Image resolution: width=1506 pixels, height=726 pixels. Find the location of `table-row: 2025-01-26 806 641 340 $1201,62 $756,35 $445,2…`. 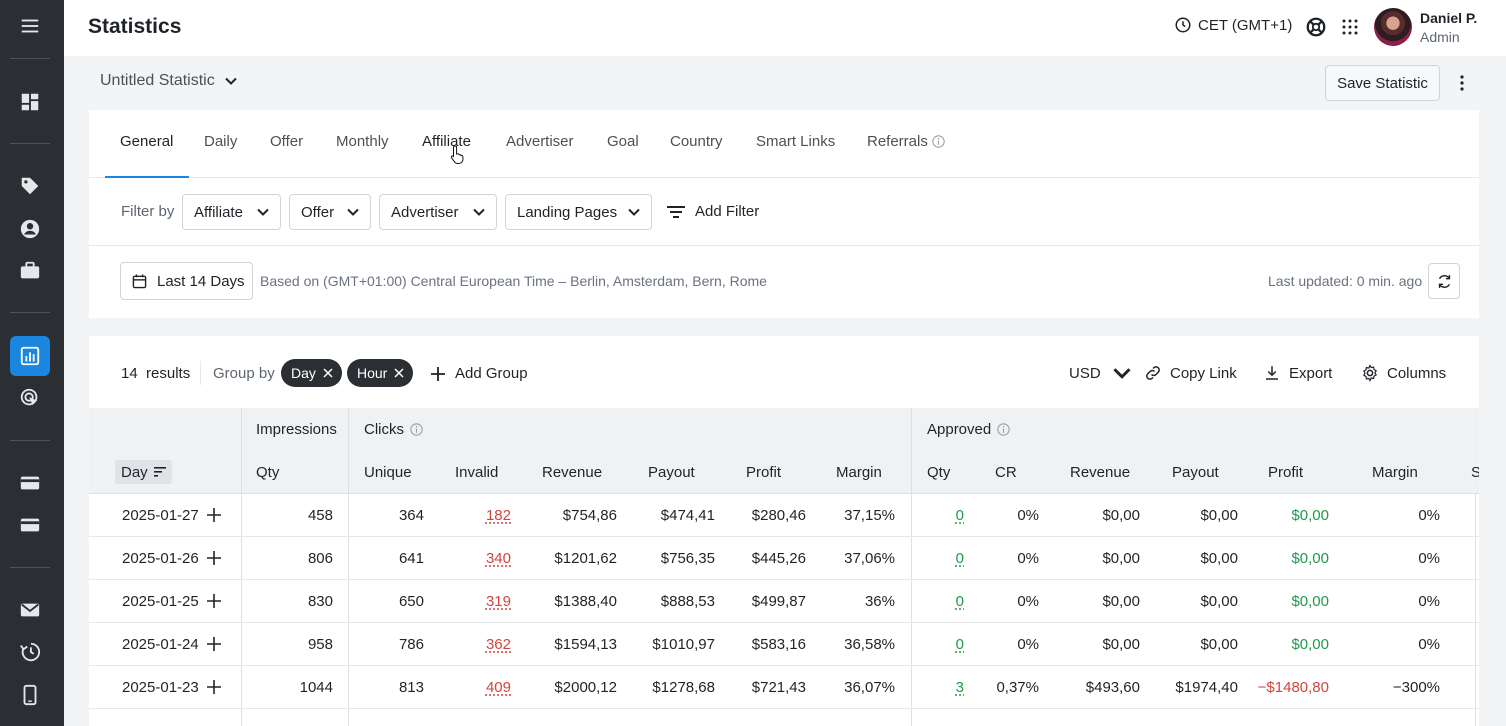

table-row: 2025-01-26 806 641 340 $1201,62 $756,35 $445,2… is located at coordinates (784, 558).